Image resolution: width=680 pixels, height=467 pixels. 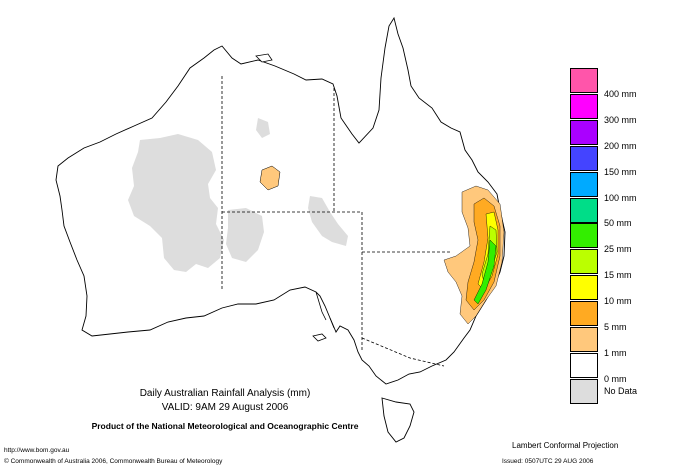 I want to click on tasmania, so click(x=398, y=420).